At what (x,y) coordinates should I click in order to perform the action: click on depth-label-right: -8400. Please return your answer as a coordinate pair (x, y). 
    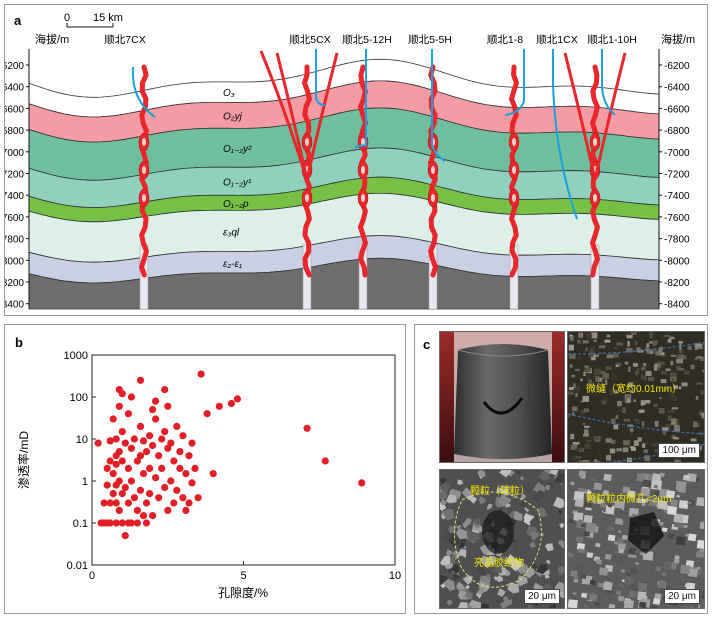
    Looking at the image, I should click on (677, 305).